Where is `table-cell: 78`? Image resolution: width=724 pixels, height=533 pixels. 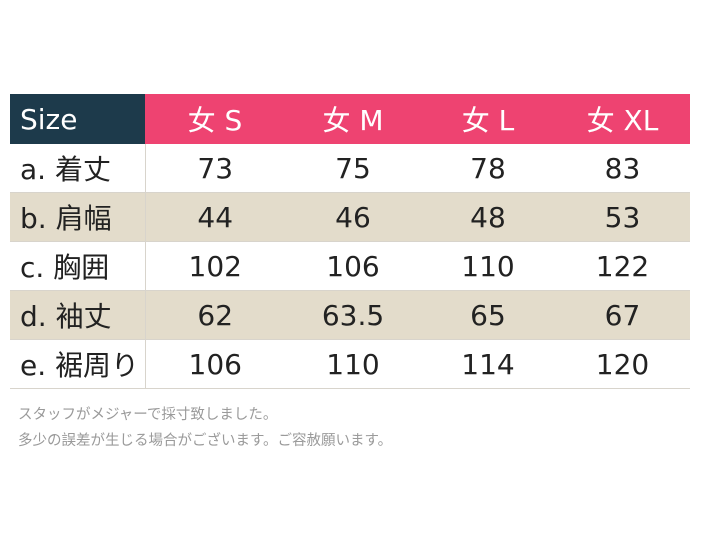 table-cell: 78 is located at coordinates (488, 168).